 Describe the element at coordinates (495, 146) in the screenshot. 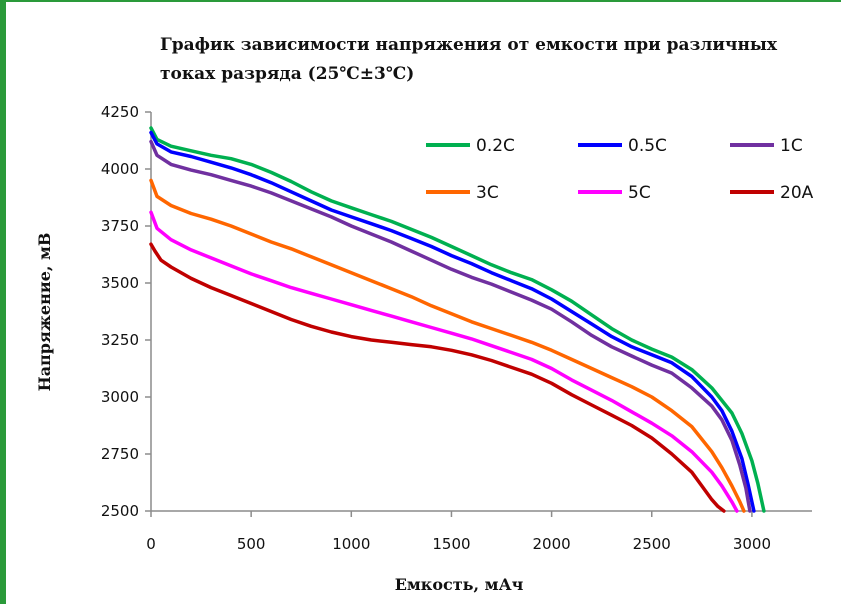

I see `legend-label: 0.2C` at that location.